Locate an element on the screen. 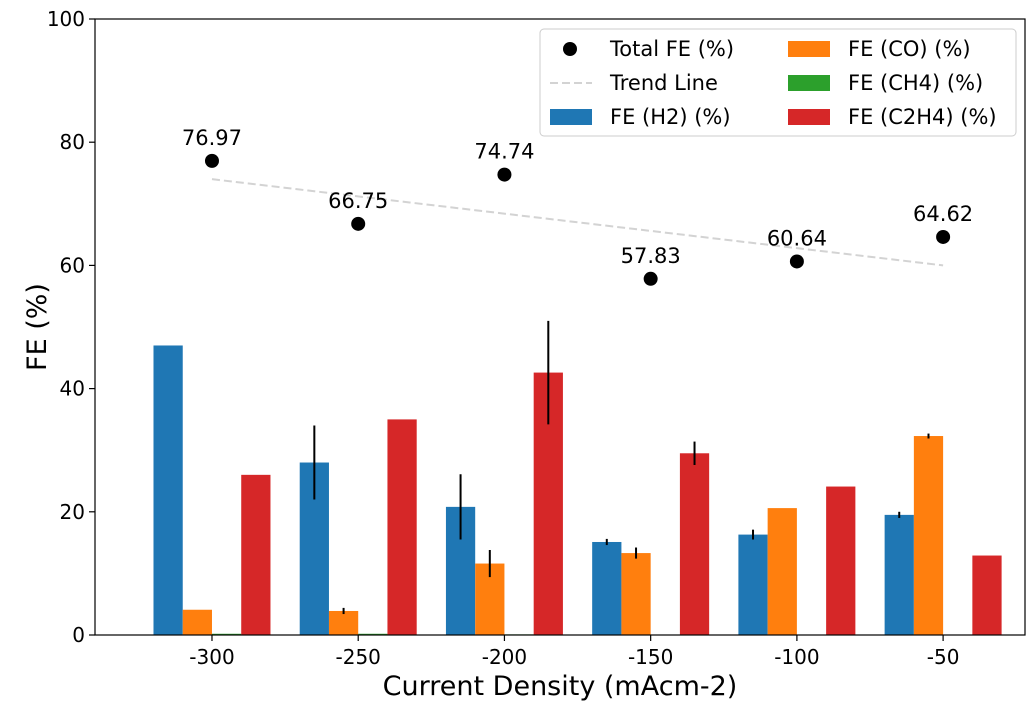 The height and width of the screenshot is (711, 1035). total-label-2: 74.74 is located at coordinates (504, 152).